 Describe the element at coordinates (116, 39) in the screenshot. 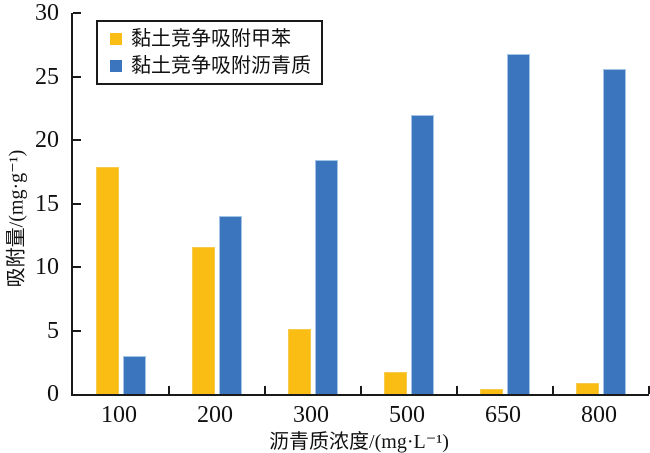

I see `toluene-swatch-icon` at that location.